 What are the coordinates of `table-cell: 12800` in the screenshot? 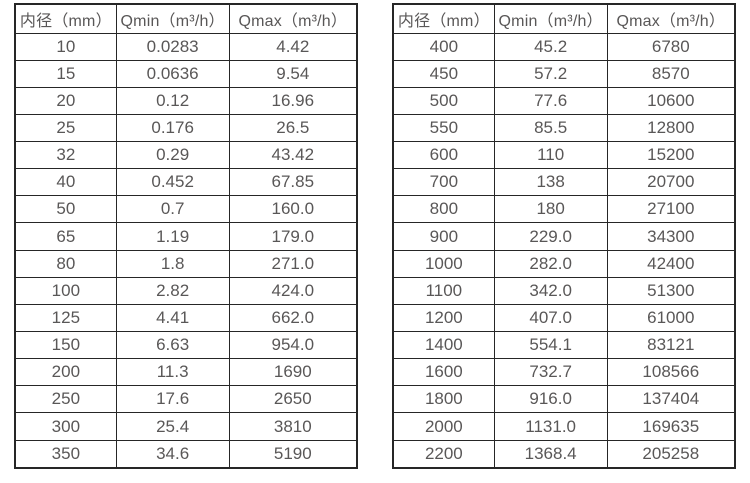 It's located at (671, 128).